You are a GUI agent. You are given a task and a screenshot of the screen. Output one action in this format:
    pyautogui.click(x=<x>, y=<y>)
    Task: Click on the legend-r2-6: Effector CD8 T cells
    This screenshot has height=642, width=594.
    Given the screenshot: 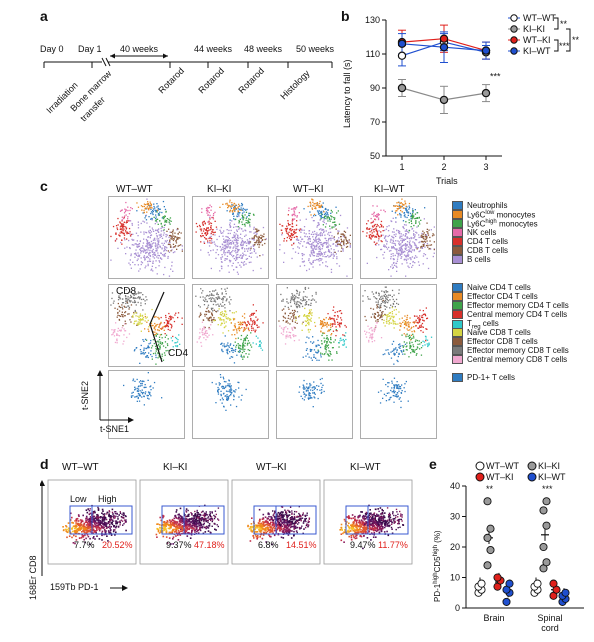 What is the action you would take?
    pyautogui.click(x=502, y=341)
    